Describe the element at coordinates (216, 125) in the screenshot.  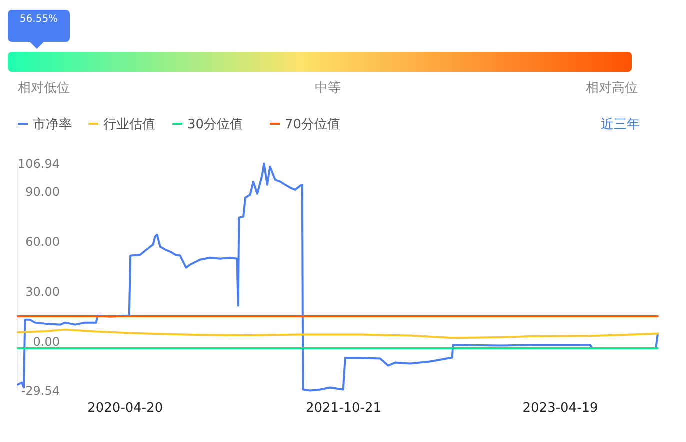
I see `legend-label: 30分位值` at that location.